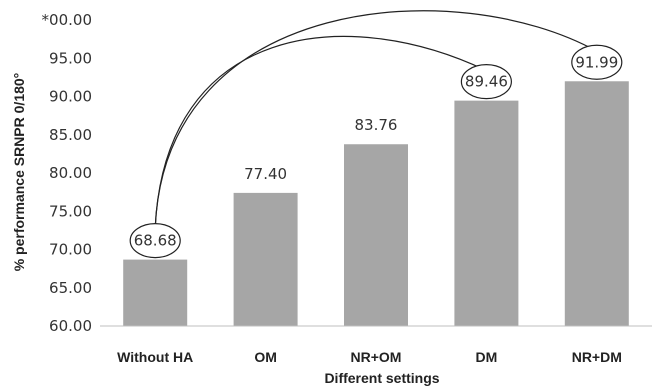 Image resolution: width=652 pixels, height=386 pixels. I want to click on data-label: 89.46, so click(486, 82).